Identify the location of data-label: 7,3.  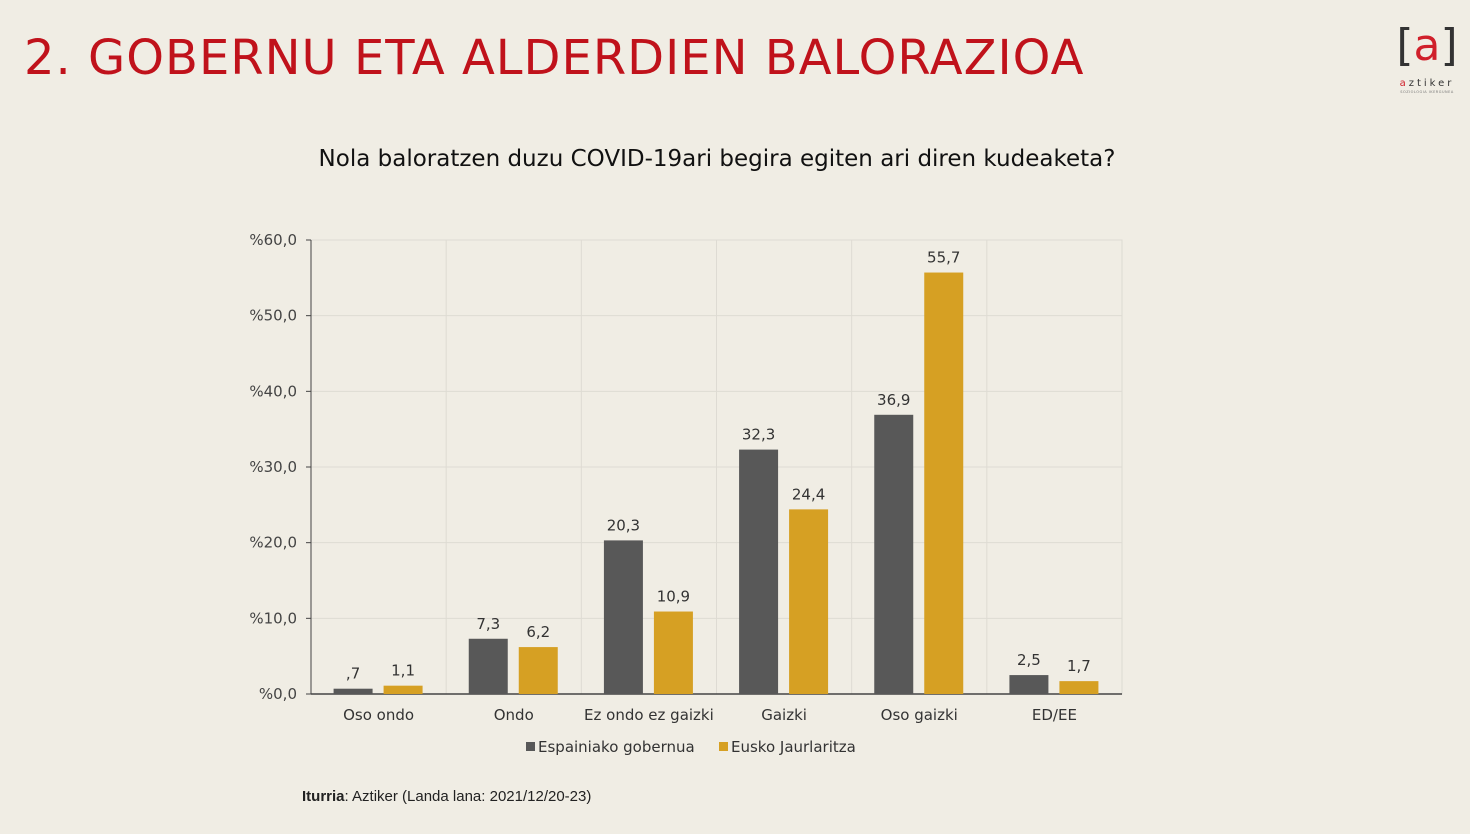
(488, 624).